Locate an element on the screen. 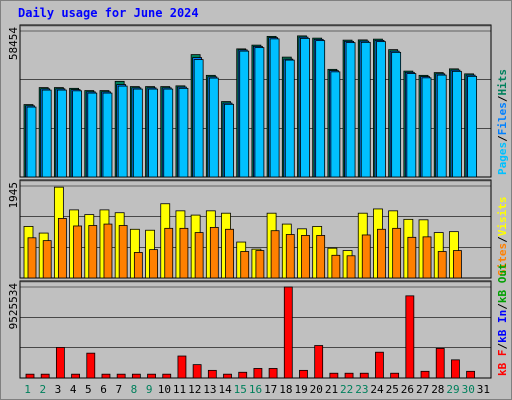 The width and height of the screenshot is (512, 400). legend-3-item-4: kB Out is located at coordinates (502, 283).